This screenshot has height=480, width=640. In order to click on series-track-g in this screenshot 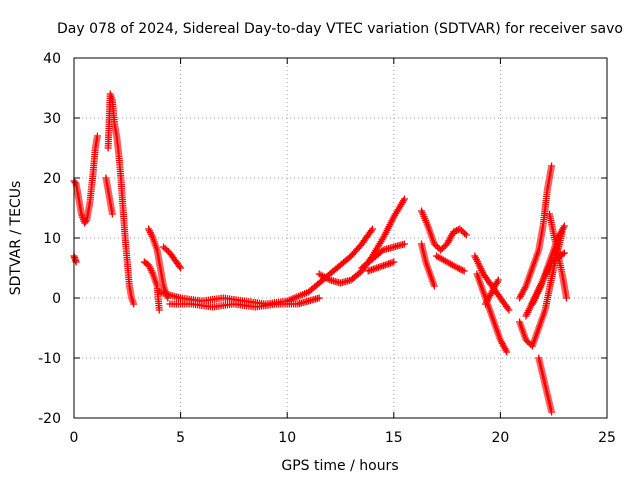, I will do `click(172, 257)`.